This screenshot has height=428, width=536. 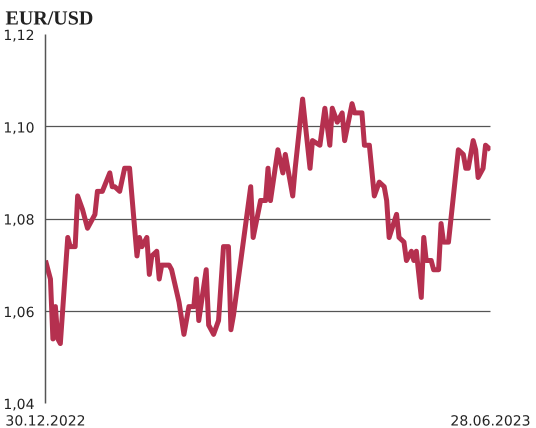 What do you see at coordinates (19, 405) in the screenshot?
I see `y-tick-label: 1,04` at bounding box center [19, 405].